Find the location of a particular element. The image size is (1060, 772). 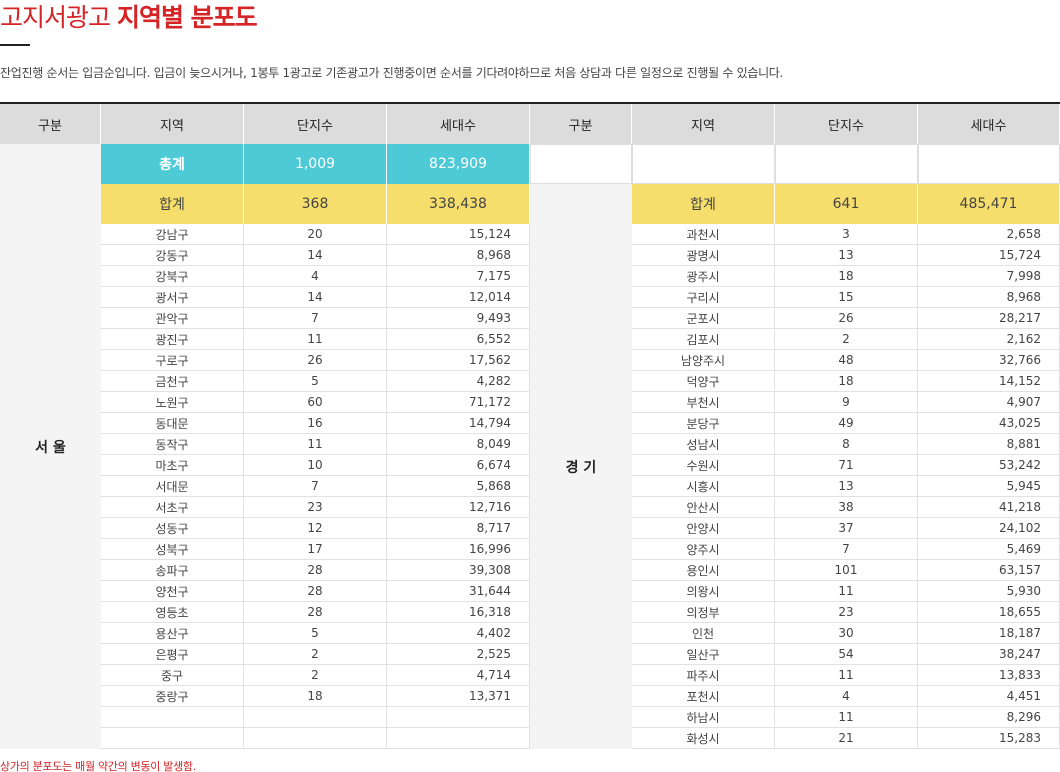

gyeonggi-region-name: 시흥시 is located at coordinates (703, 486).